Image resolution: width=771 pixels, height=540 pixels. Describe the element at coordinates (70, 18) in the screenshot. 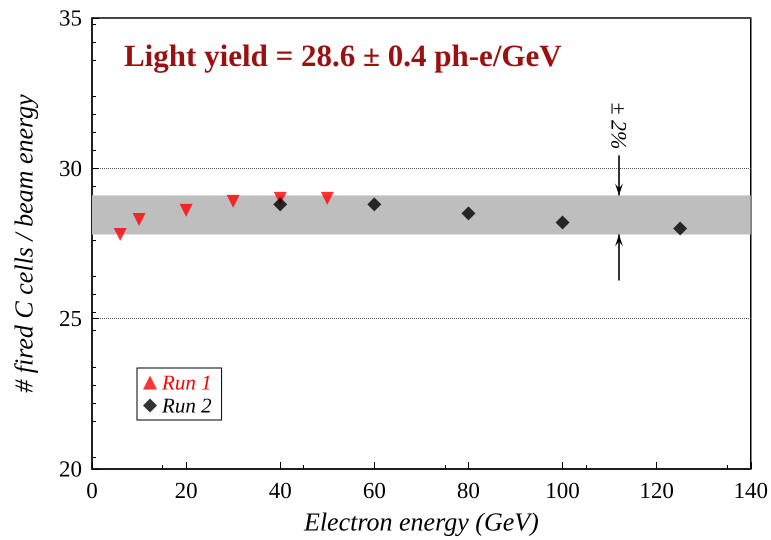

I see `y-tick-label: 35` at that location.